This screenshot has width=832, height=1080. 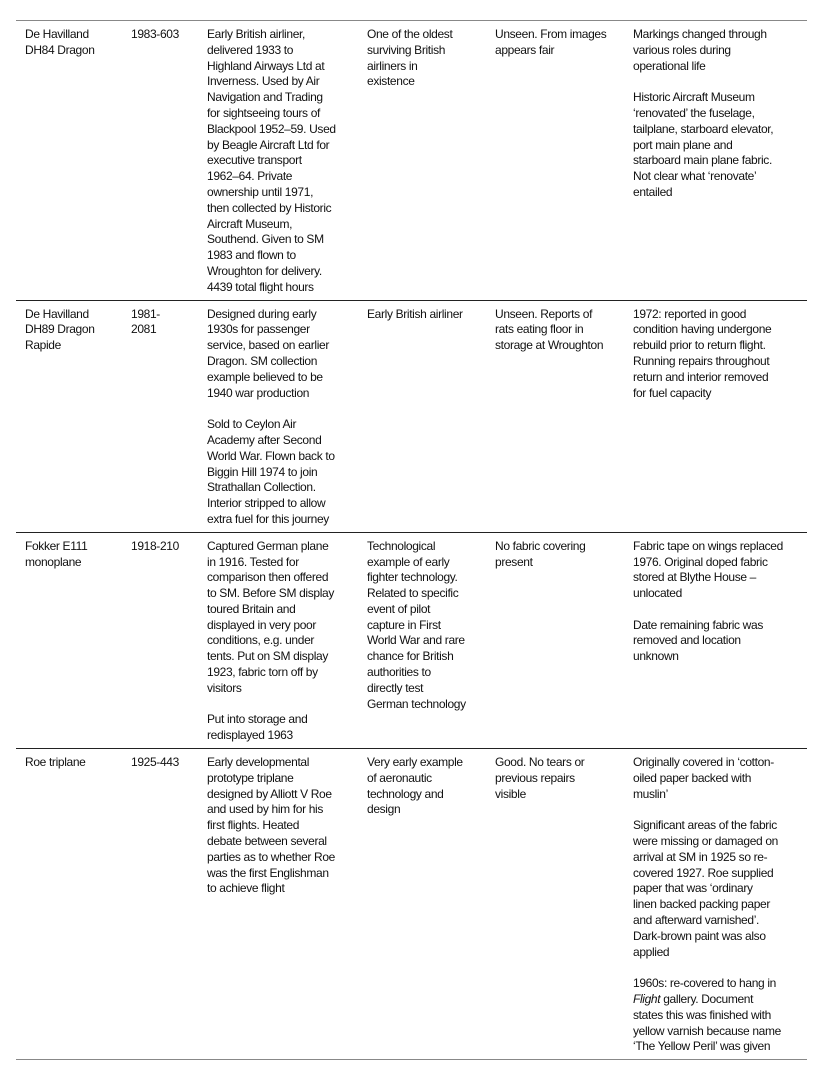 What do you see at coordinates (647, 999) in the screenshot?
I see `italic-text: Flight` at bounding box center [647, 999].